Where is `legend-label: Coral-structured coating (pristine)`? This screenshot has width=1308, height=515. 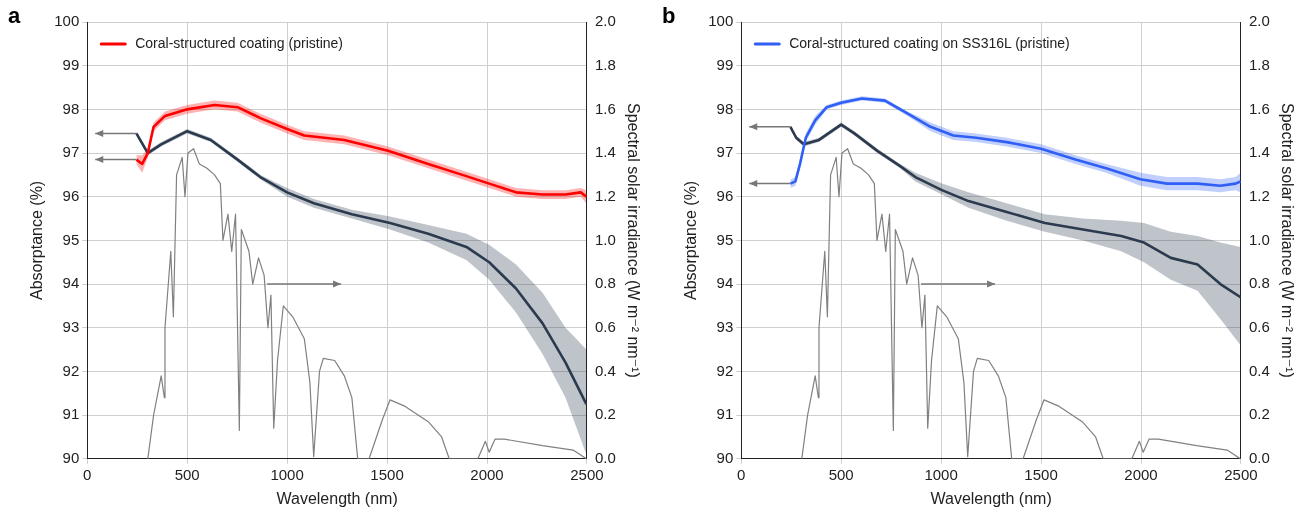
legend-label: Coral-structured coating (pristine) is located at coordinates (239, 42).